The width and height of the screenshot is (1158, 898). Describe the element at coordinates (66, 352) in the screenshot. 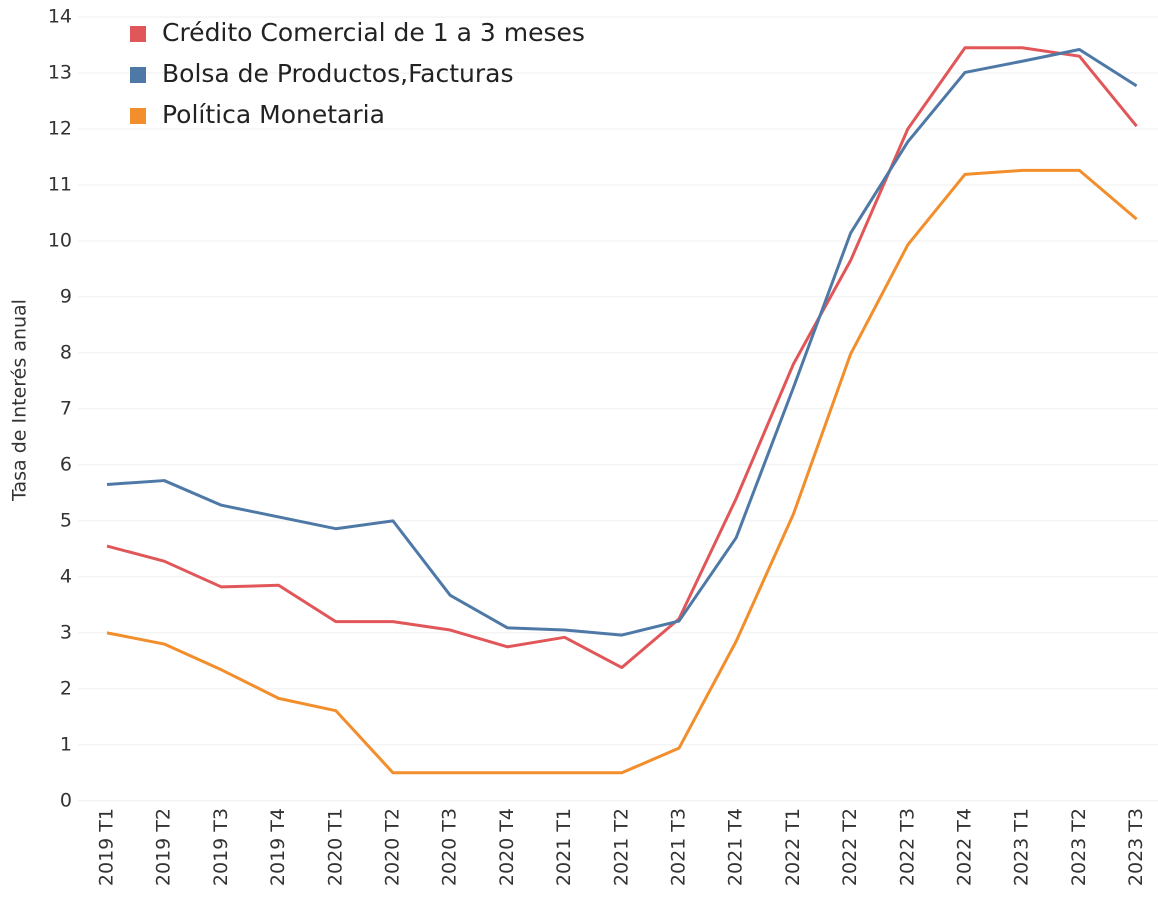

I see `y-tick-label: 8` at that location.